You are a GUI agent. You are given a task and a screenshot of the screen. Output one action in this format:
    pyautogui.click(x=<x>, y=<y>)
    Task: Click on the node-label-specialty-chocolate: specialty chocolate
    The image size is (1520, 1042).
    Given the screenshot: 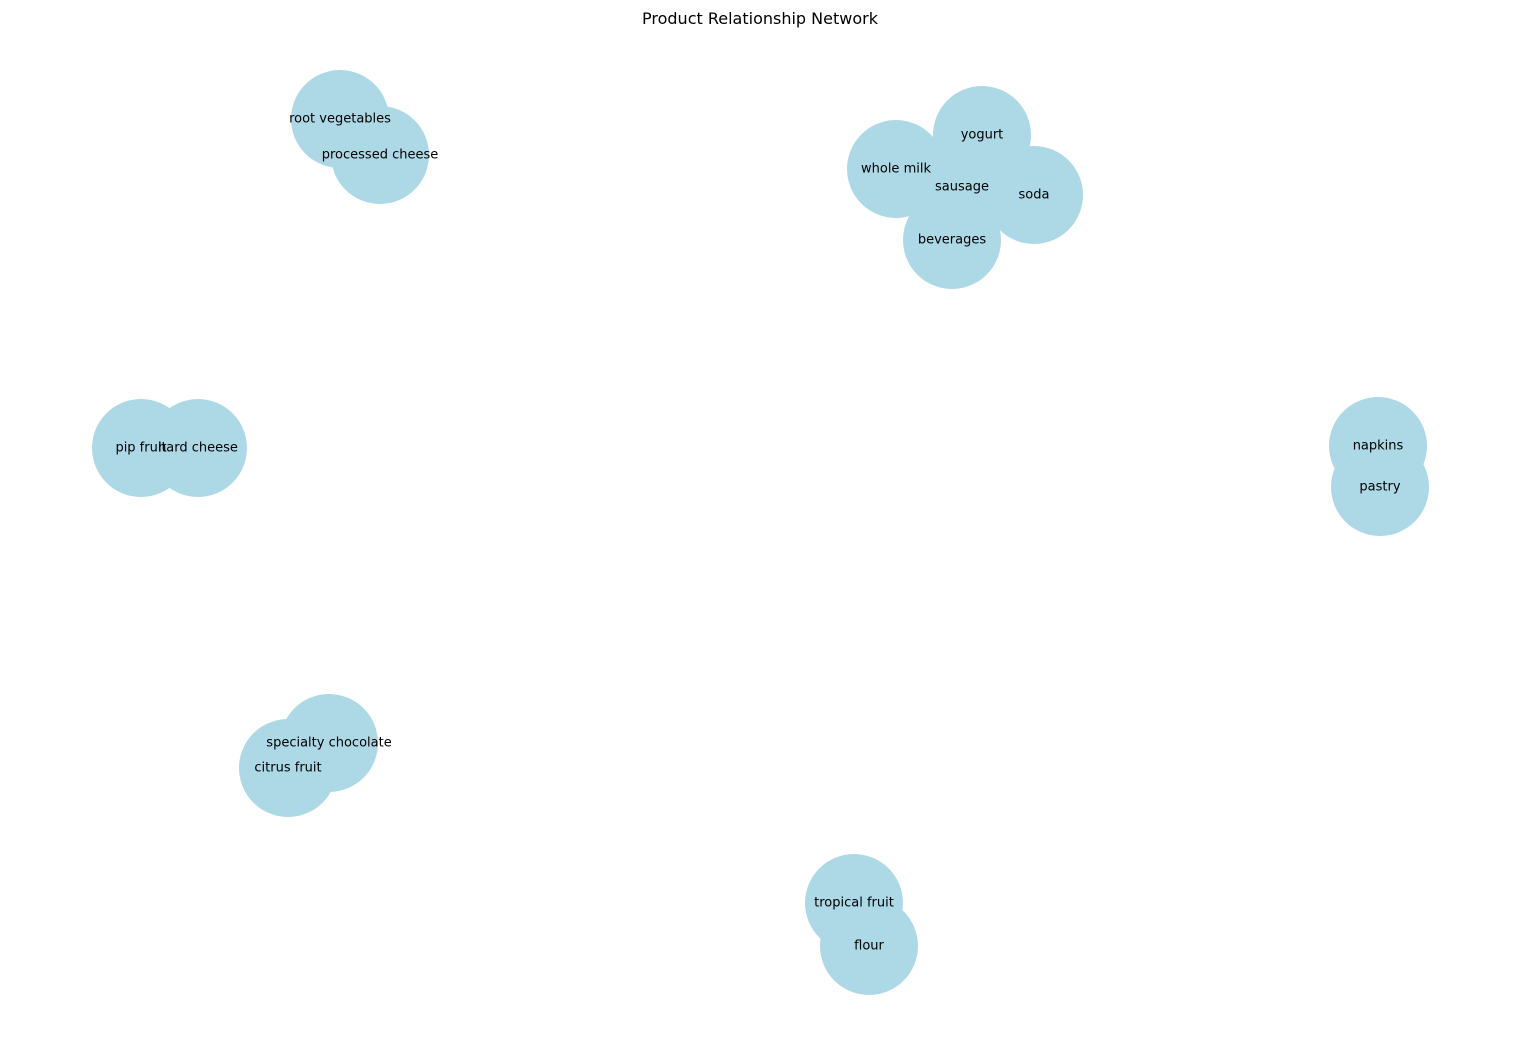 What is the action you would take?
    pyautogui.click(x=328, y=743)
    